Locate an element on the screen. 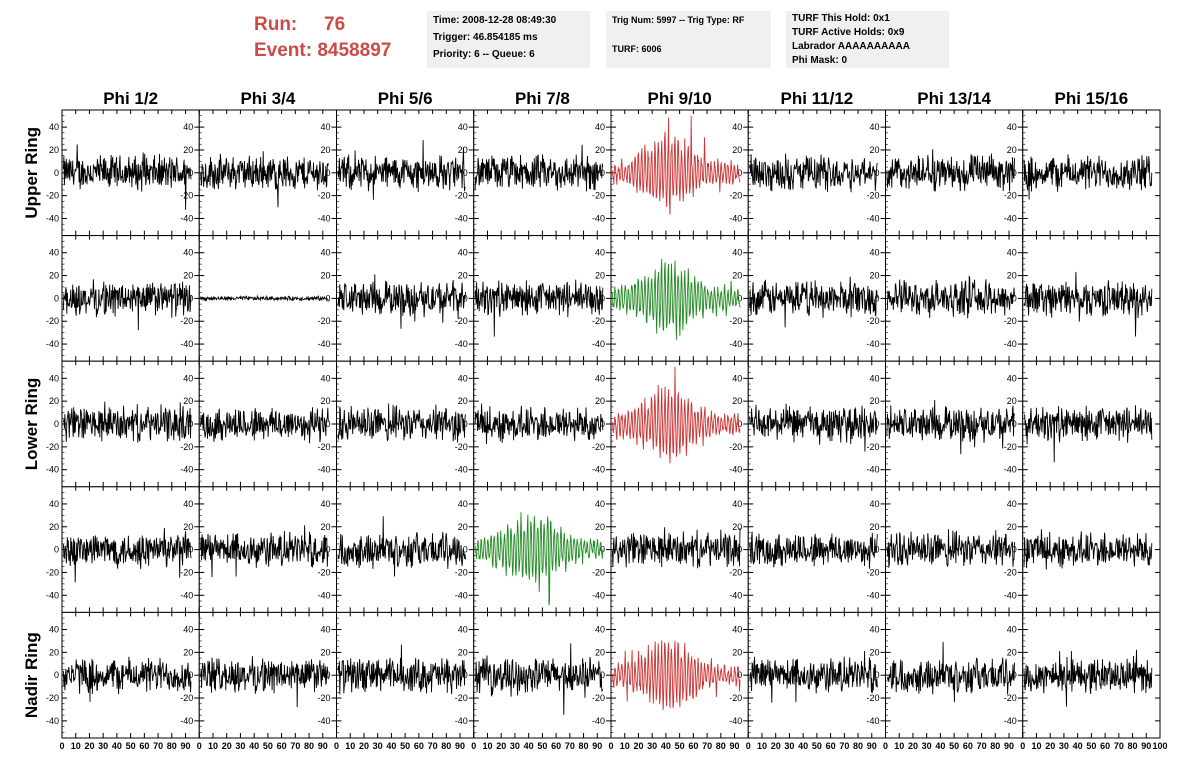 The height and width of the screenshot is (772, 1196). x-tick-label: 10 is located at coordinates (762, 746).